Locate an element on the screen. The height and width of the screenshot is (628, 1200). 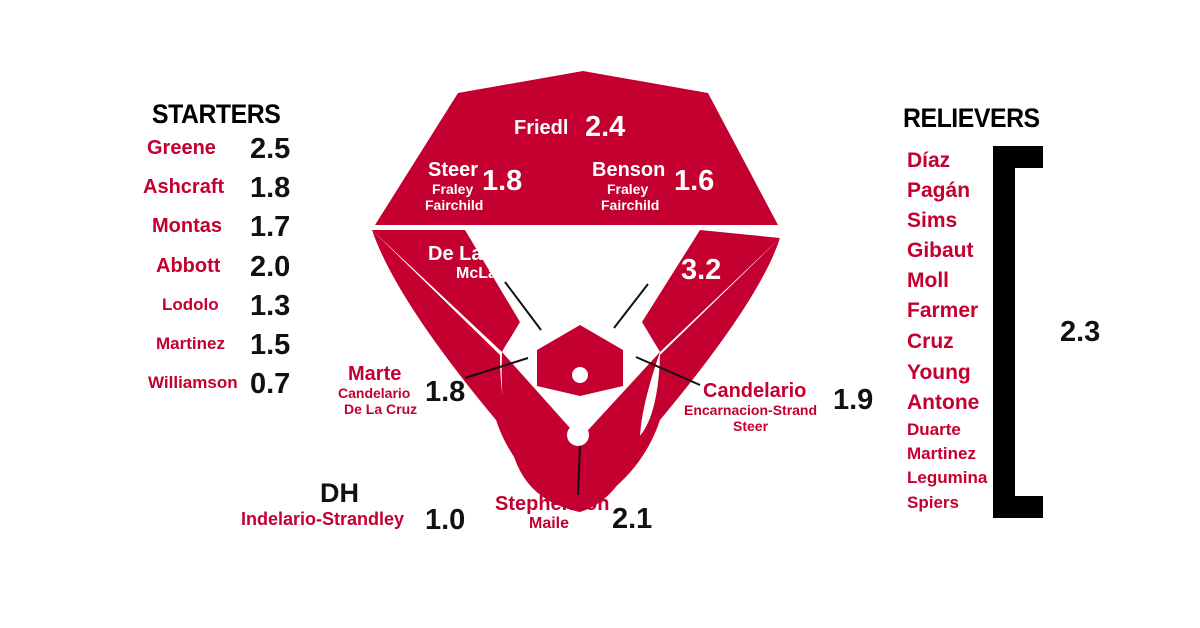
pitchers-mound is located at coordinates (580, 375).